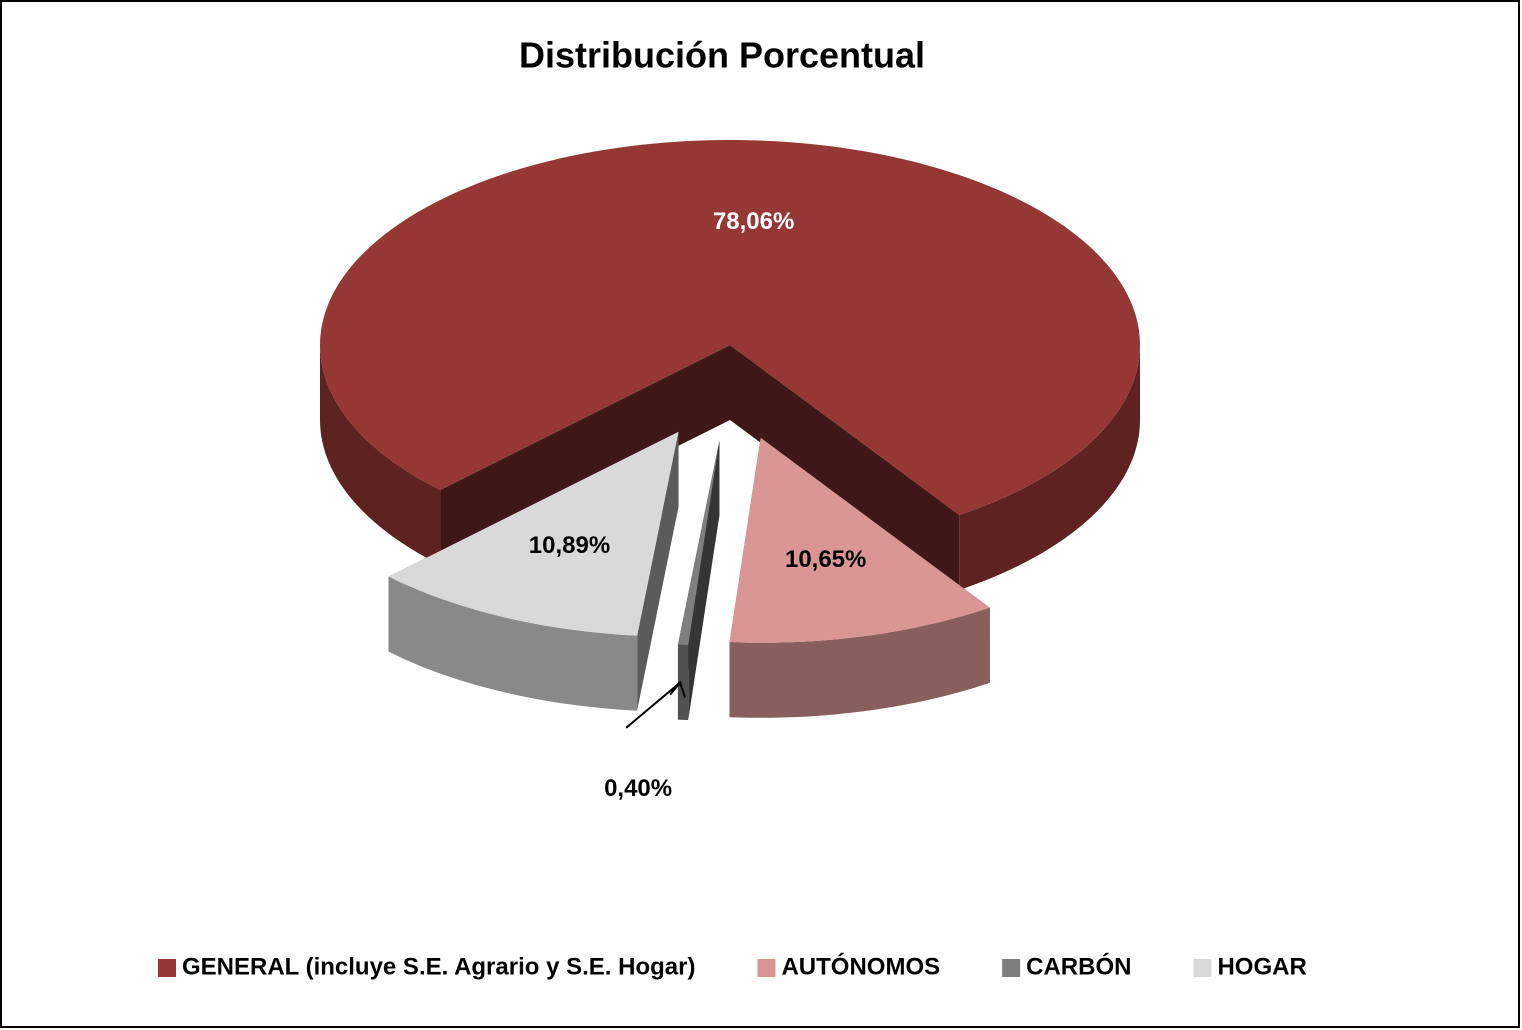  I want to click on legend-label: CARBÓN, so click(1078, 966).